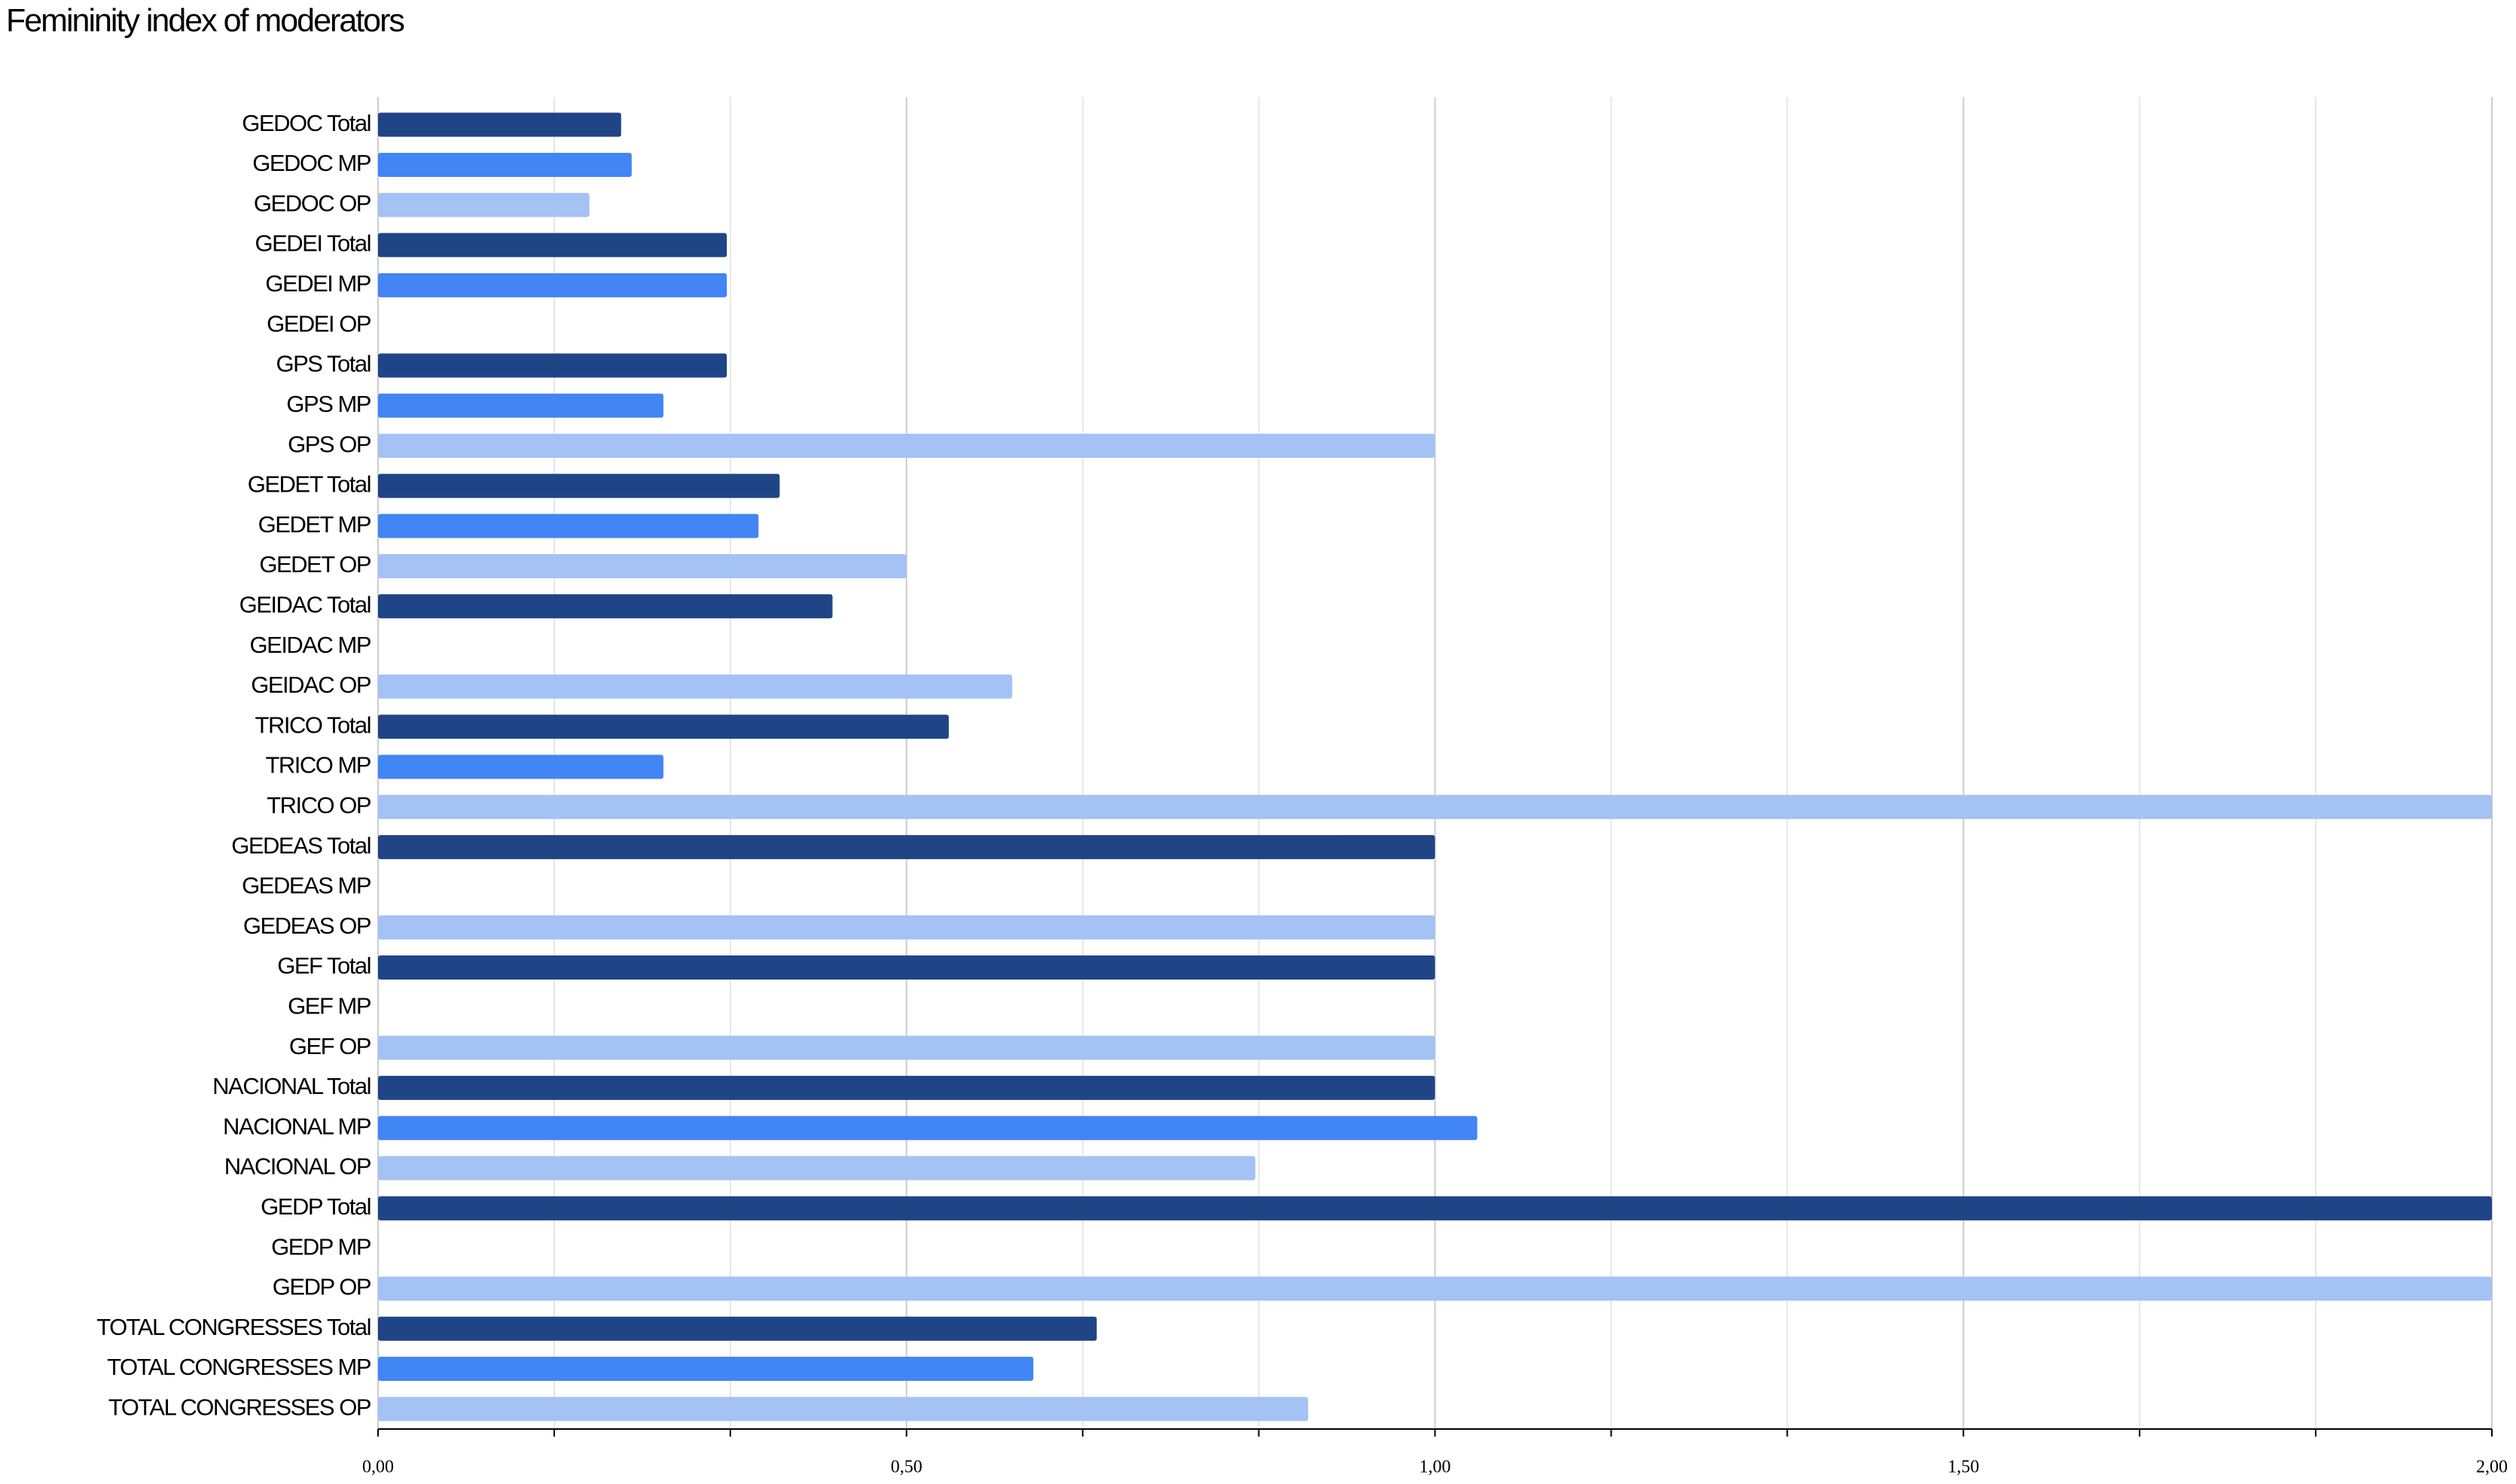 Image resolution: width=2516 pixels, height=1484 pixels. What do you see at coordinates (291, 1086) in the screenshot?
I see `y-tick-label: NACIONAL Total` at bounding box center [291, 1086].